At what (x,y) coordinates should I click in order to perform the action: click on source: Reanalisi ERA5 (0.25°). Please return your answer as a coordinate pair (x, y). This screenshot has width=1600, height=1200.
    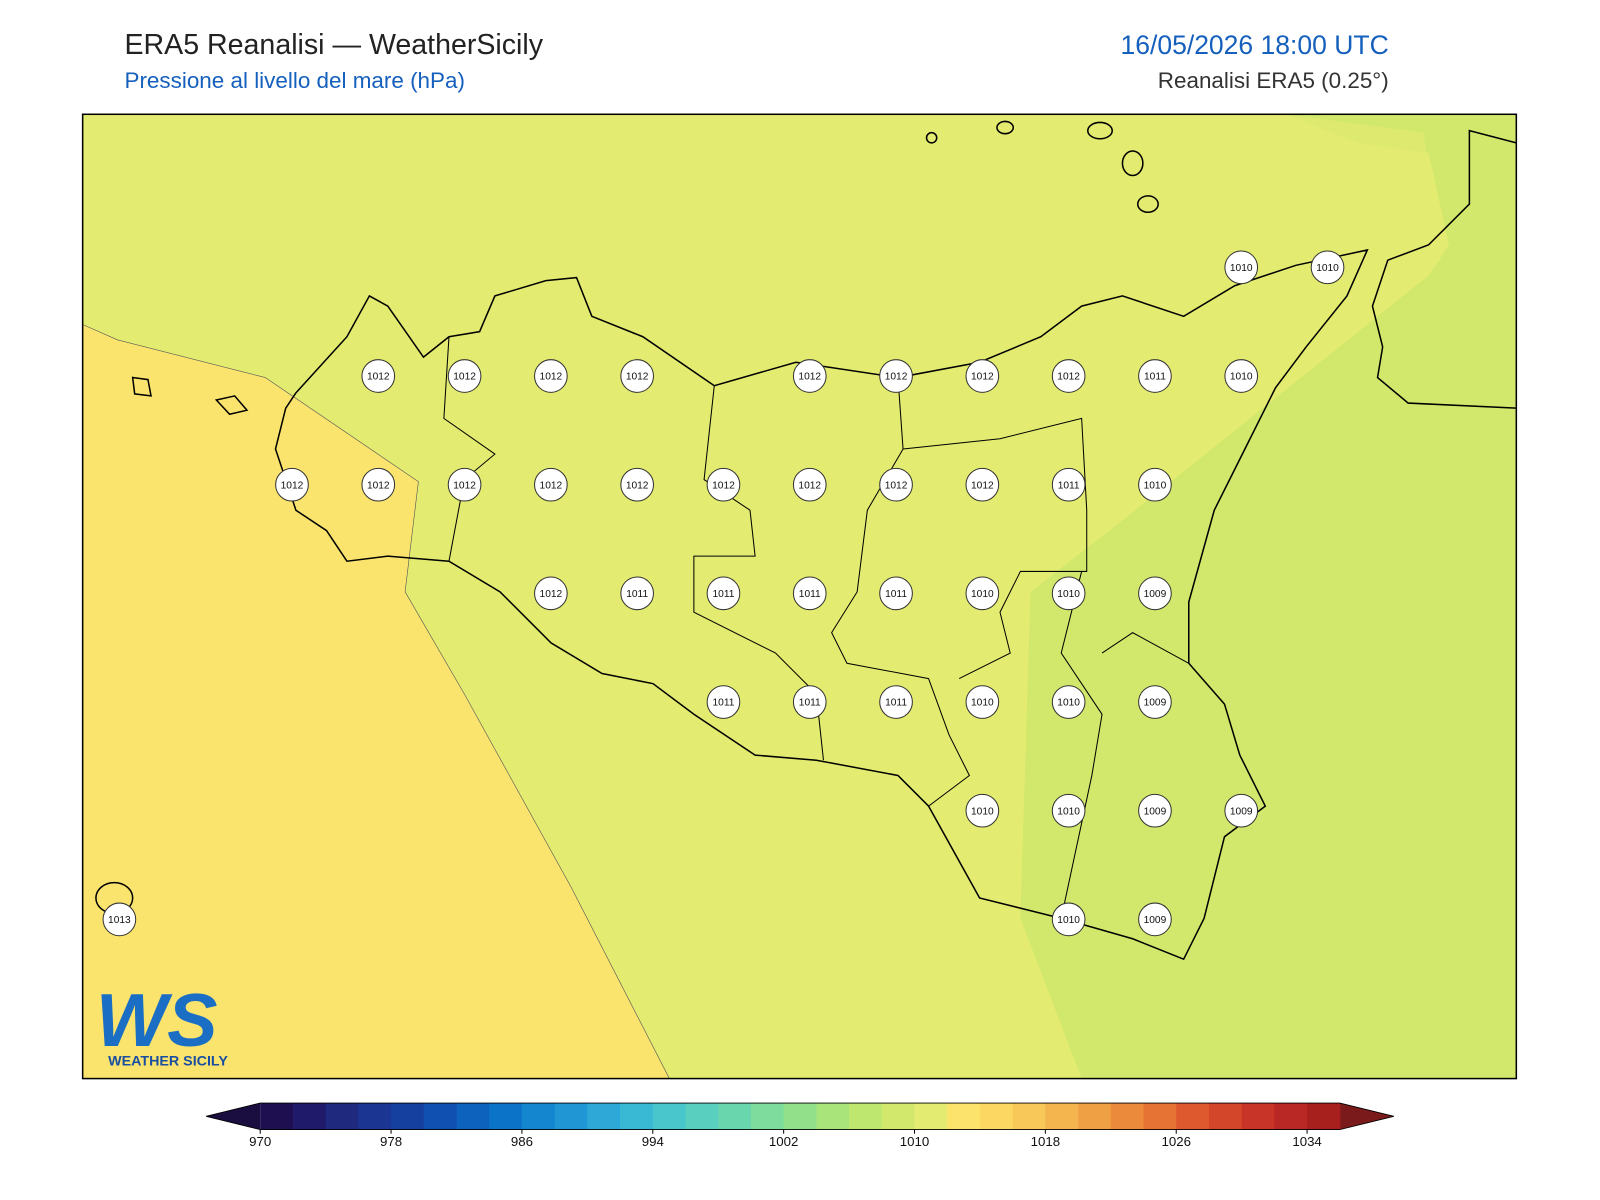
    Looking at the image, I should click on (1273, 80).